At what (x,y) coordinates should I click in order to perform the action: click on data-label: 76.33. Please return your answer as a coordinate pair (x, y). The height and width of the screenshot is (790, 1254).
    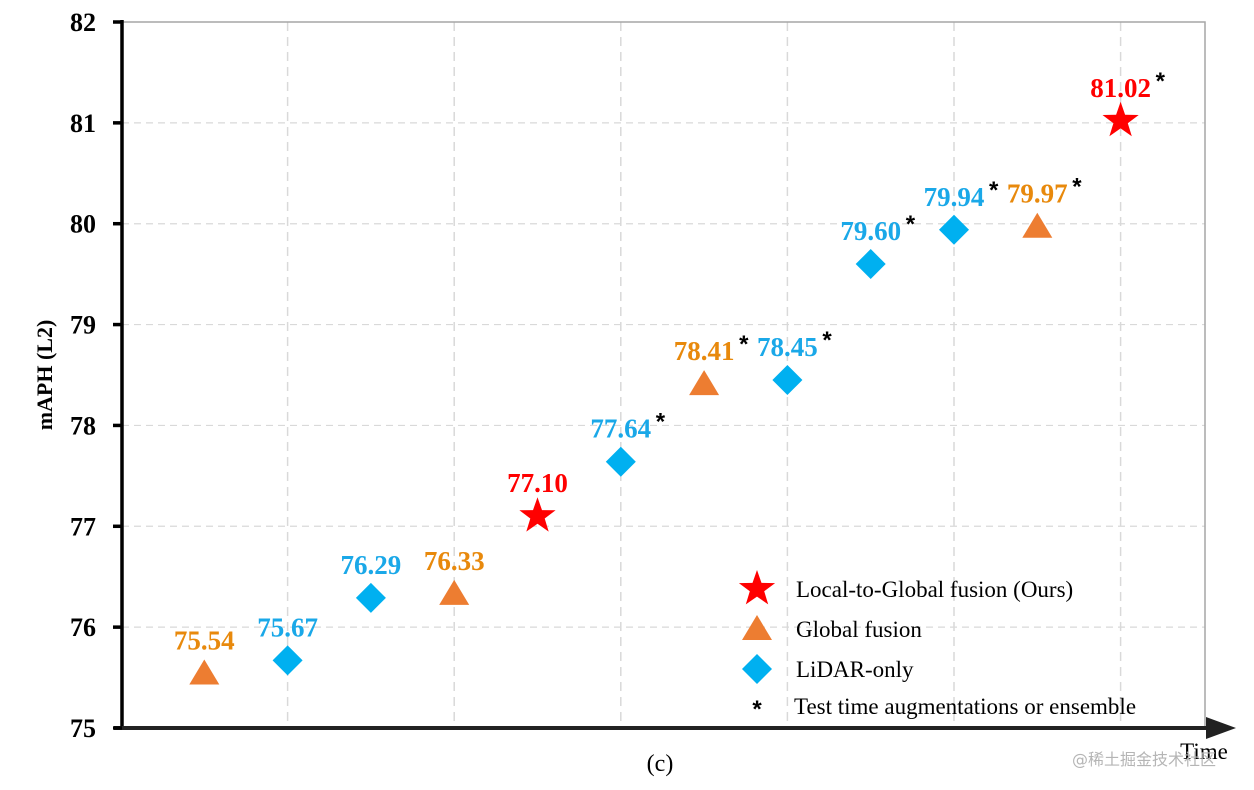
    Looking at the image, I should click on (454, 561).